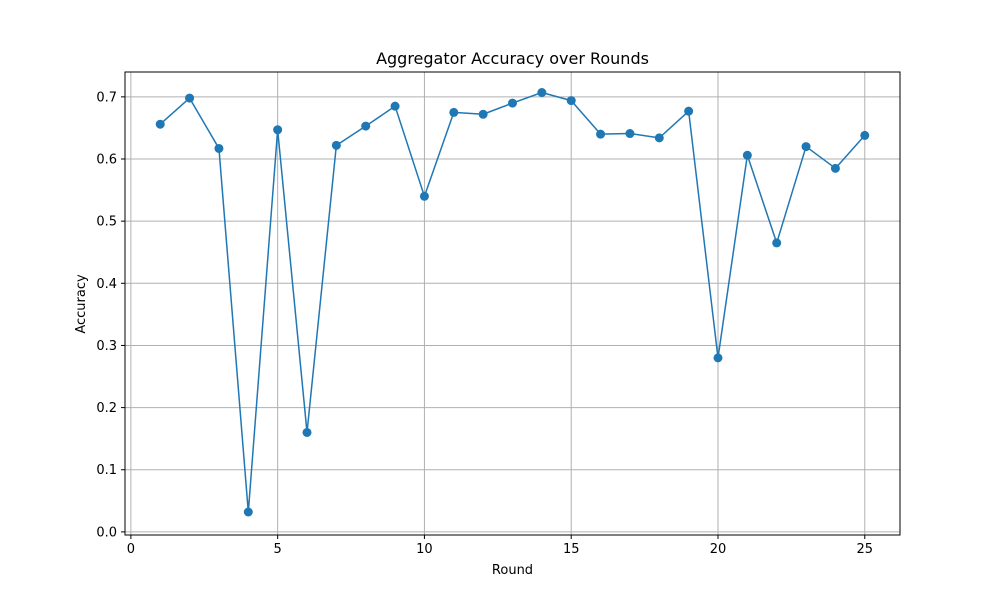 This screenshot has height=600, width=1000. What do you see at coordinates (106, 222) in the screenshot?
I see `y-tick-label: 0.5` at bounding box center [106, 222].